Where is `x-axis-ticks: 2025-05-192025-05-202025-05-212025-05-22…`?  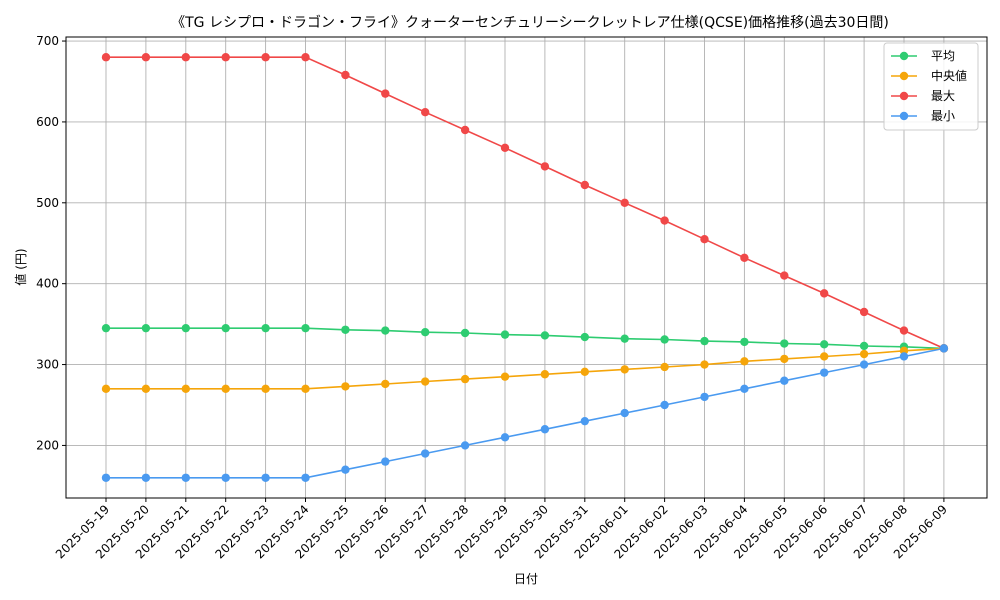 x-axis-ticks: 2025-05-192025-05-202025-05-212025-05-22… is located at coordinates (501, 529).